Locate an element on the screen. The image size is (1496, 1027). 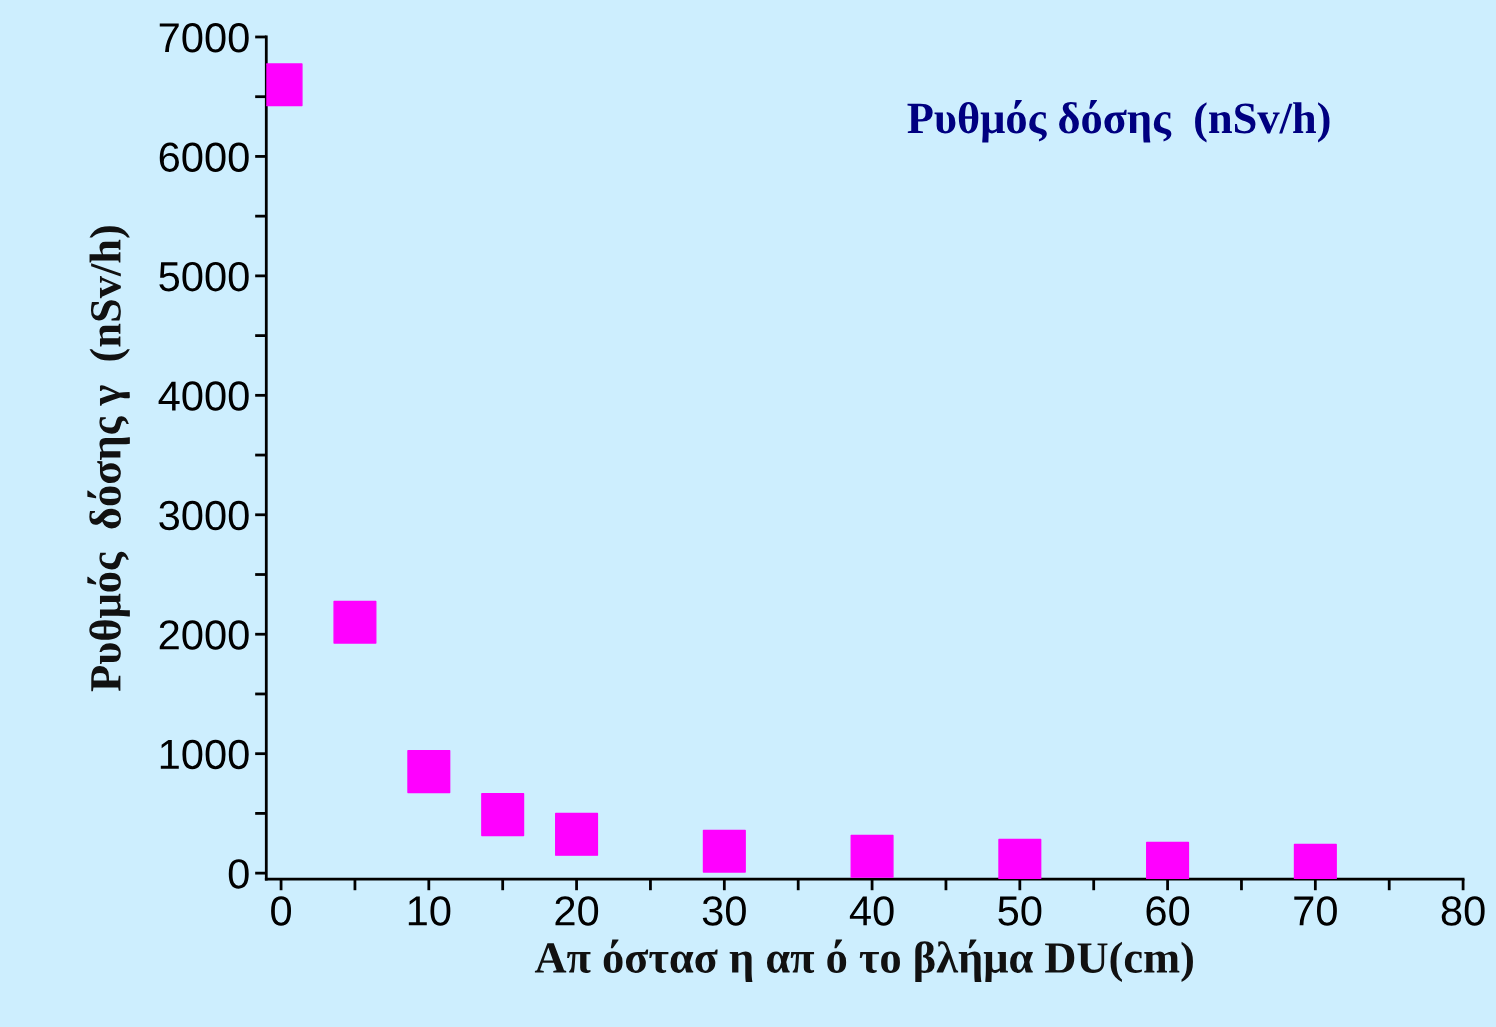
y-axis-title: Ρυθμός δόσης γ (nSv/h) is located at coordinates (108, 459).